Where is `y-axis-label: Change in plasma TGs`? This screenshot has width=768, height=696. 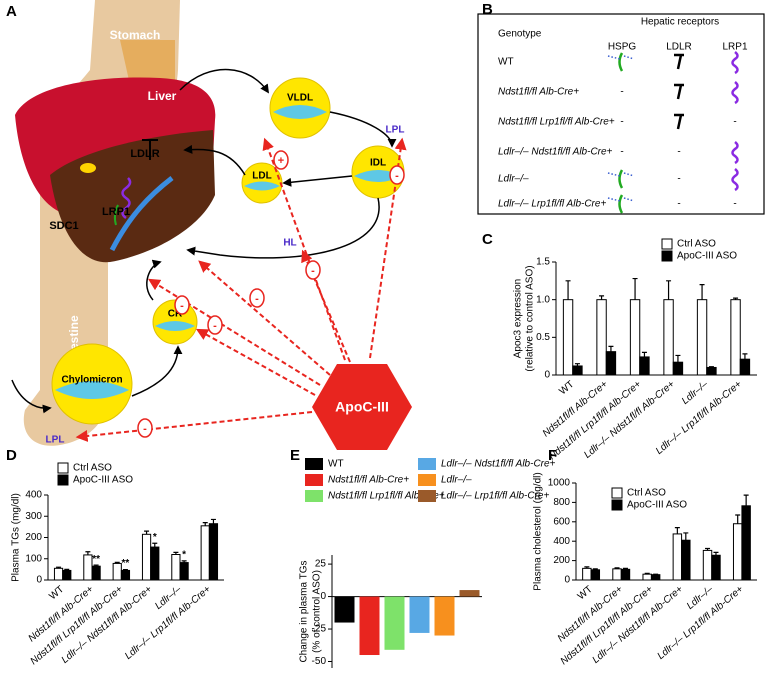 y-axis-label: Change in plasma TGs is located at coordinates (304, 611).